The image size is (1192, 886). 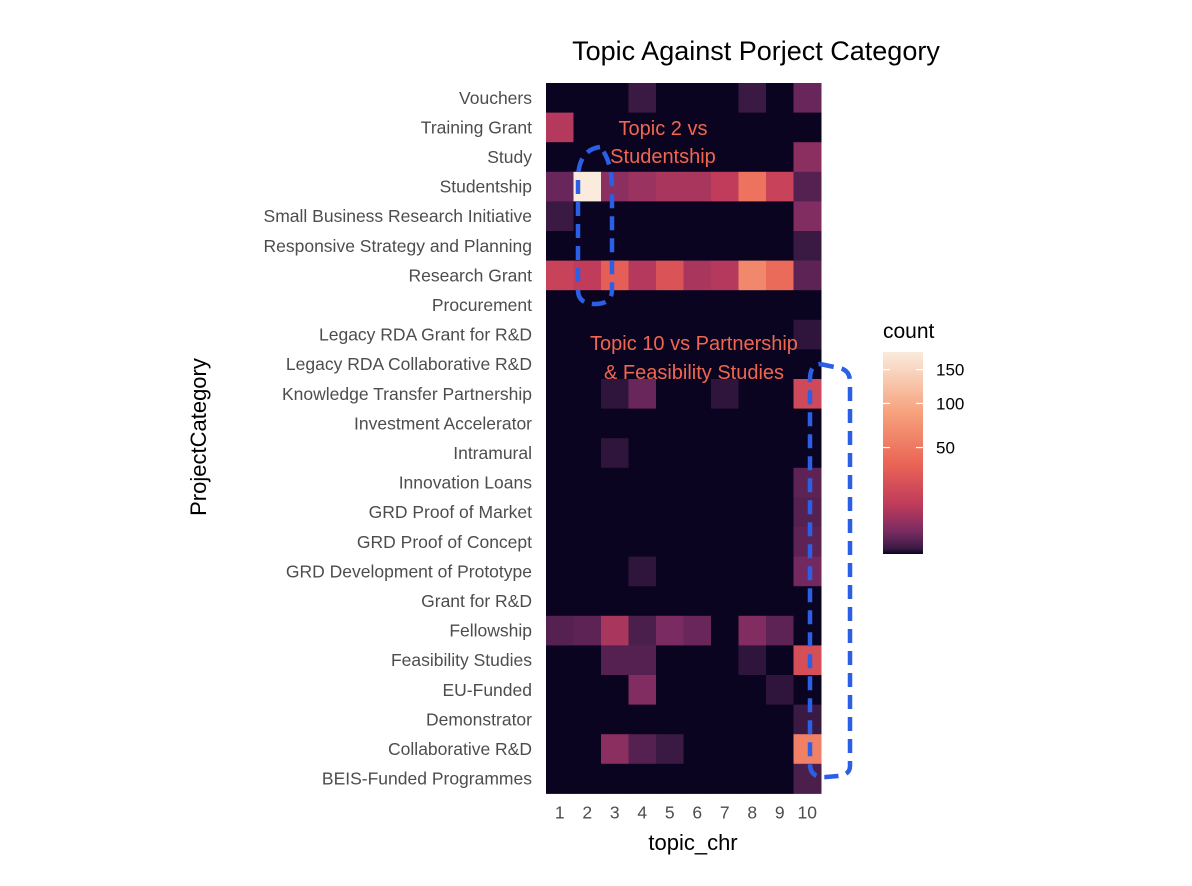 What do you see at coordinates (466, 483) in the screenshot?
I see `y-tick-label: Innovation Loans` at bounding box center [466, 483].